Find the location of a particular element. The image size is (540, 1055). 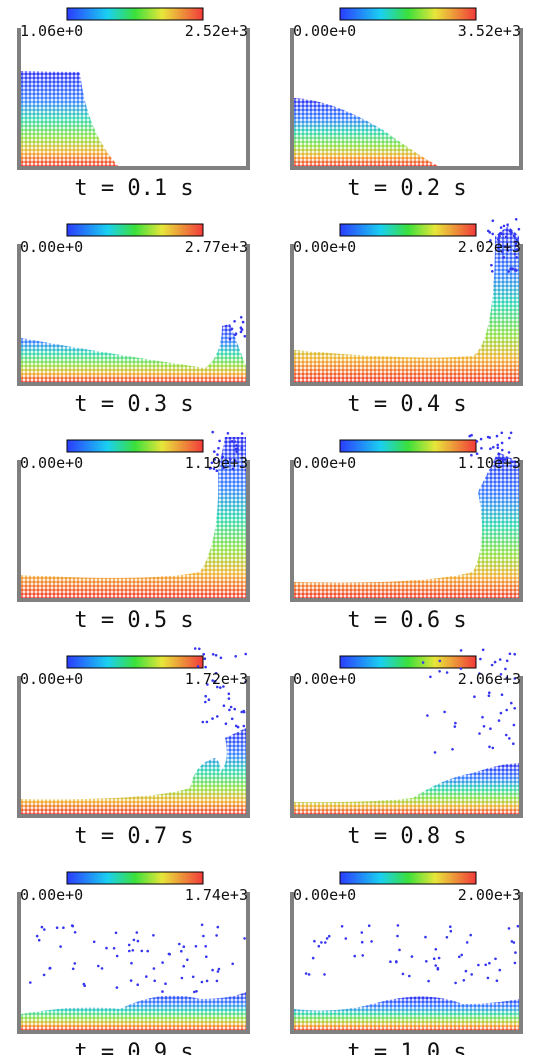

time-label: t = 0.3 s is located at coordinates (133, 404).